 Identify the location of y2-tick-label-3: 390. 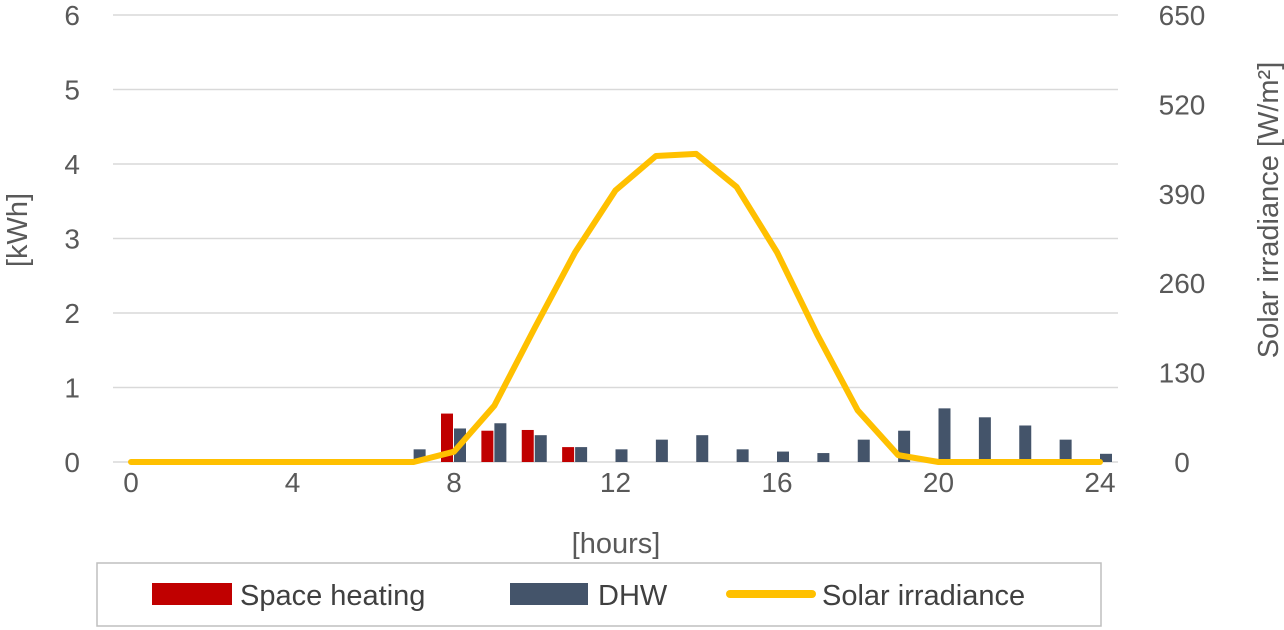
(1182, 194).